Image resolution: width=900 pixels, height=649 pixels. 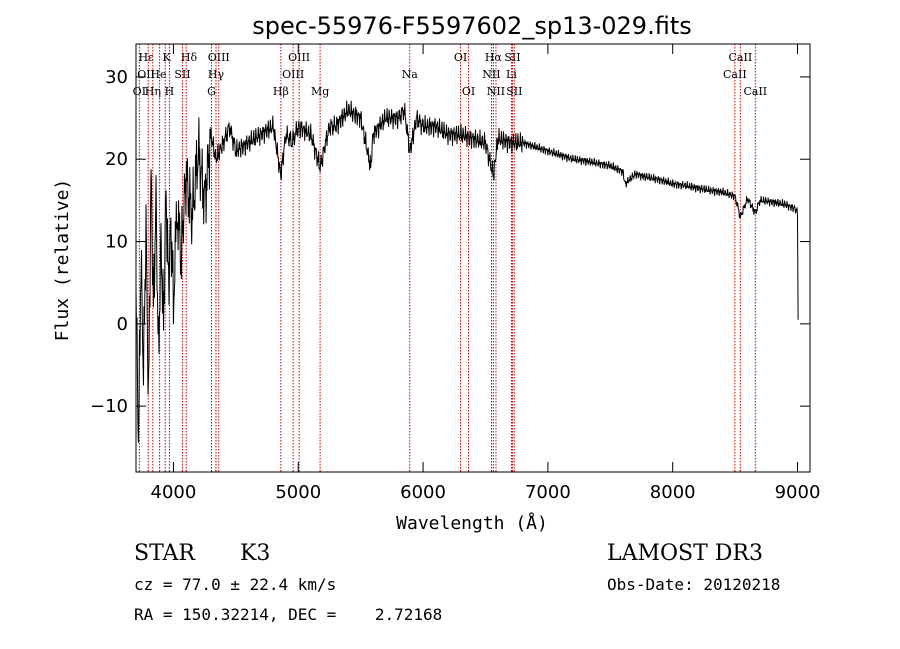 I want to click on line-label: Li, so click(x=511, y=74).